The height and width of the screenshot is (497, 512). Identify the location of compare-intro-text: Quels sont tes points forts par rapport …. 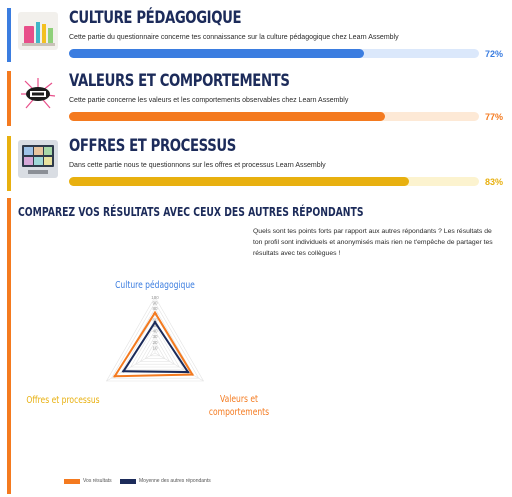
(373, 242).